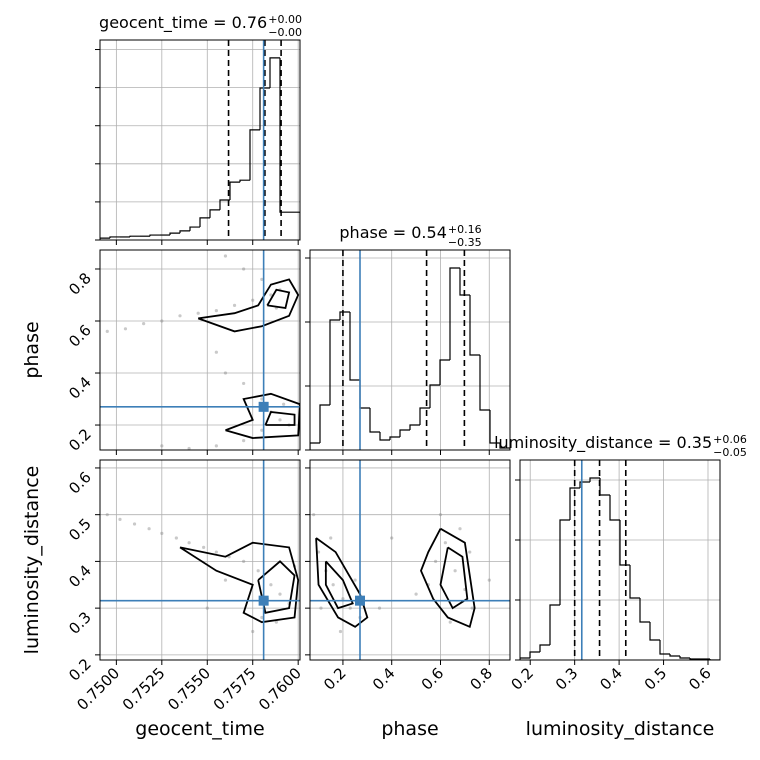  Describe the element at coordinates (567, 679) in the screenshot. I see `x-tick-label: 0.3` at that location.